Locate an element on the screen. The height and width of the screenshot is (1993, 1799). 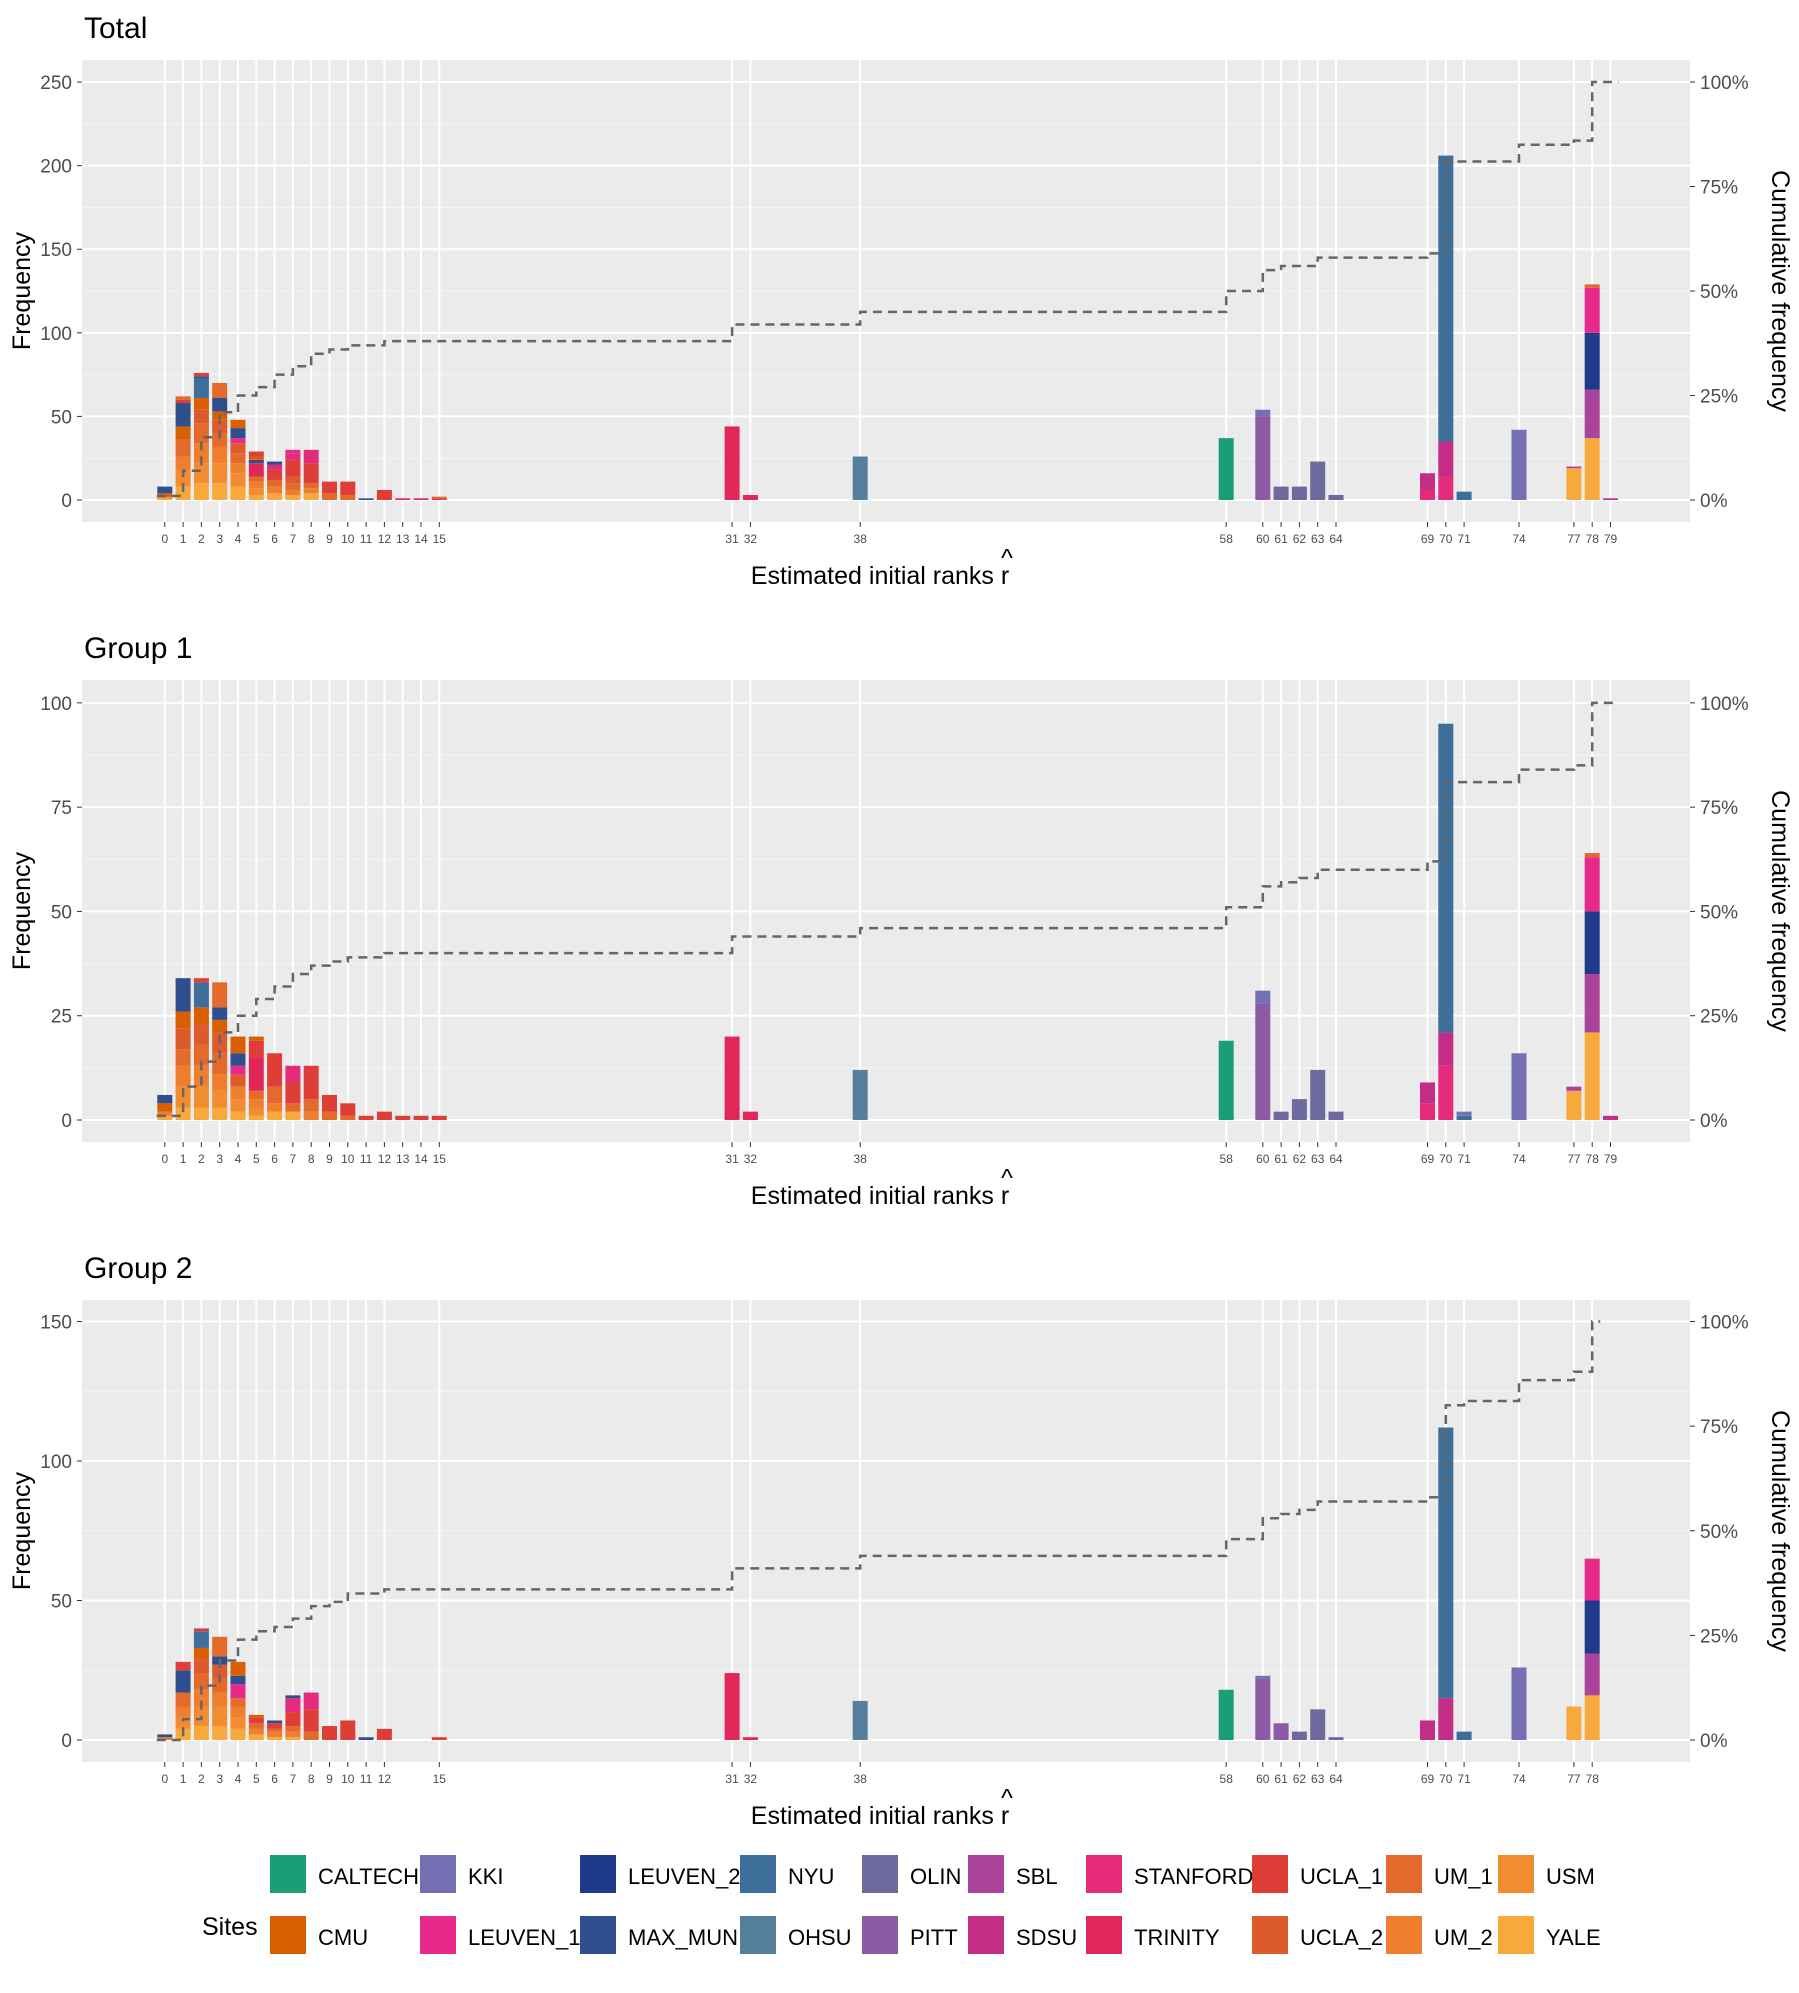
bar-segment-nyu is located at coordinates (1464, 1735).